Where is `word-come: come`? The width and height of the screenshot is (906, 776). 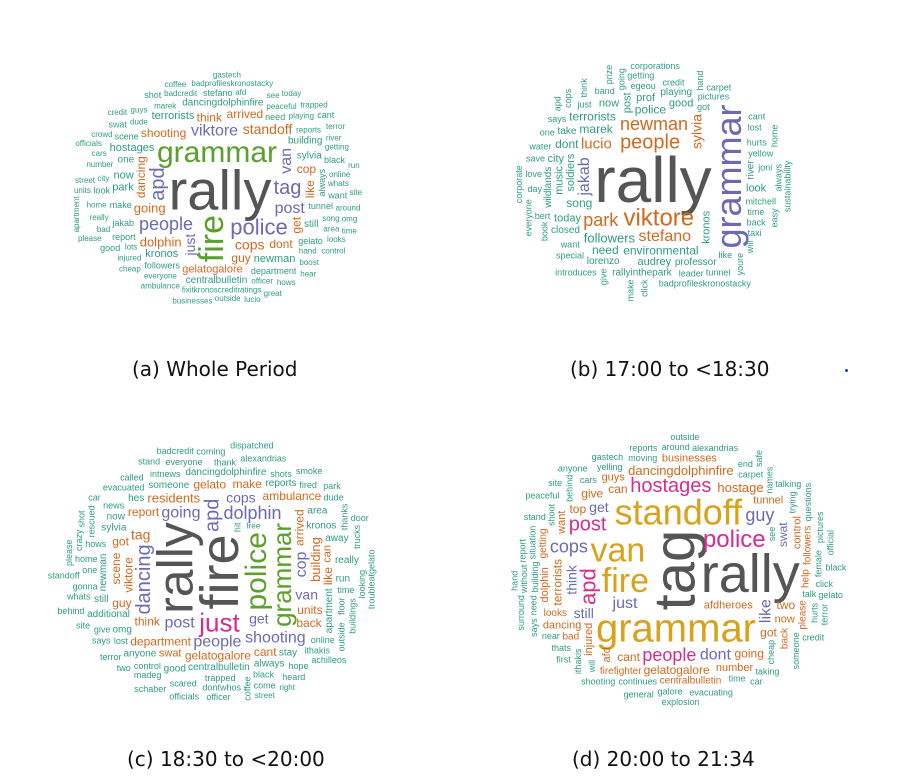
word-come: come is located at coordinates (265, 685).